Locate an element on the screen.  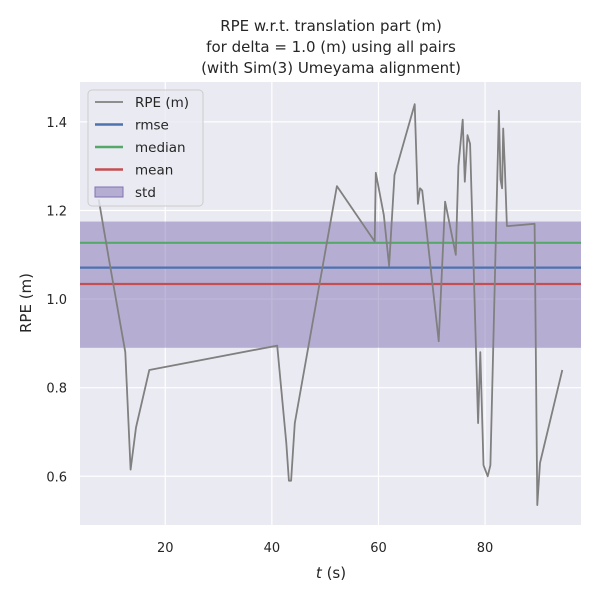
x-axis-label-symbol: t is located at coordinates (319, 573).